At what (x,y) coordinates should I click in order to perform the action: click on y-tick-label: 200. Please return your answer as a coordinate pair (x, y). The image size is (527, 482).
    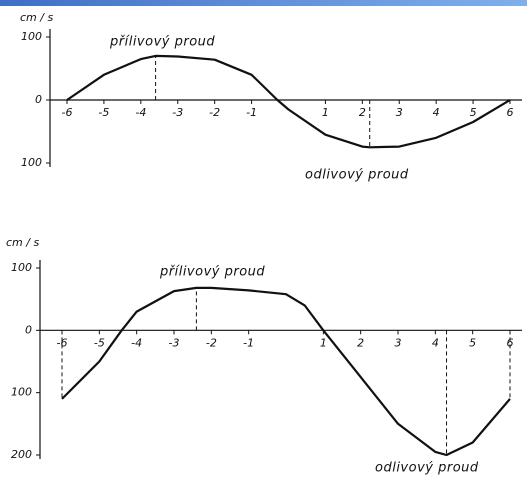
    Looking at the image, I should click on (21, 454).